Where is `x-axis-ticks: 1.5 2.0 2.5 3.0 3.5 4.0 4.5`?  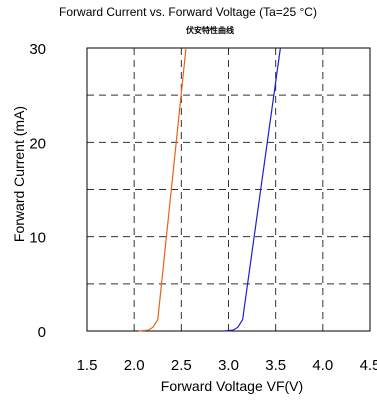
x-axis-ticks: 1.5 2.0 2.5 3.0 3.5 4.0 4.5 is located at coordinates (227, 365).